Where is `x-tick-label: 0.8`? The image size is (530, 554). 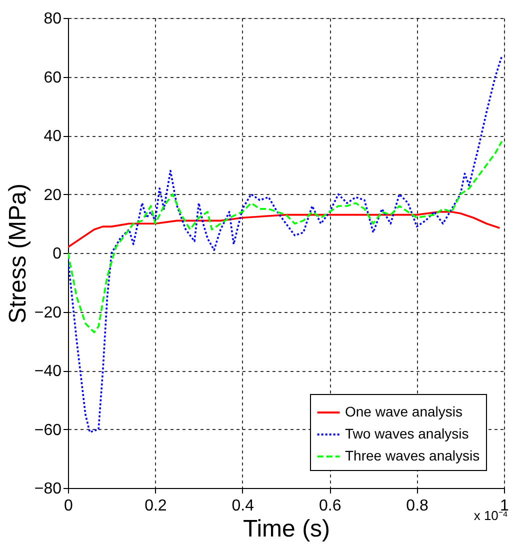
x-tick-label: 0.8 is located at coordinates (417, 506).